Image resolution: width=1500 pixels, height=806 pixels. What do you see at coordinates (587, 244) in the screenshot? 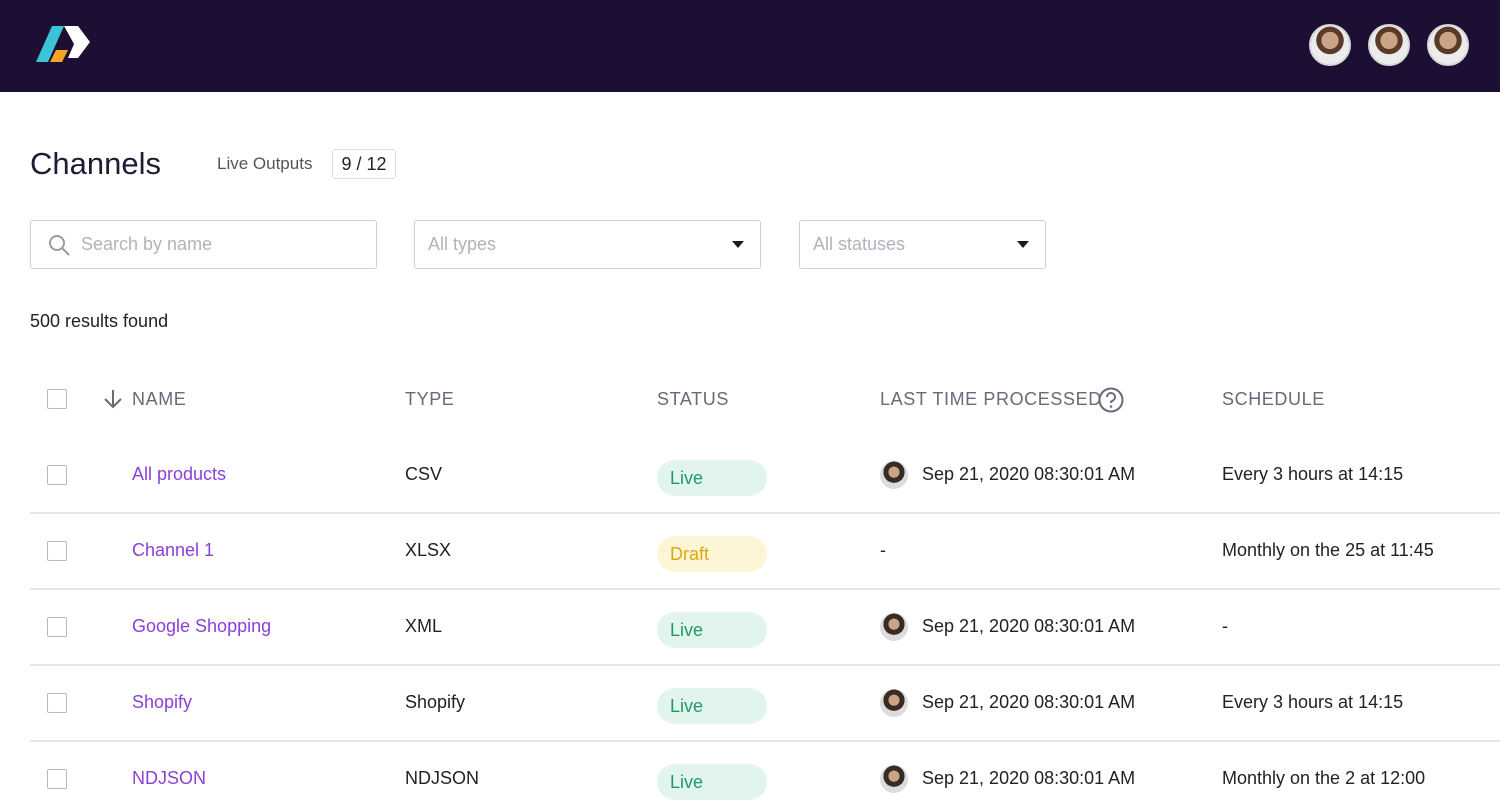
I see `type-select: All types` at bounding box center [587, 244].